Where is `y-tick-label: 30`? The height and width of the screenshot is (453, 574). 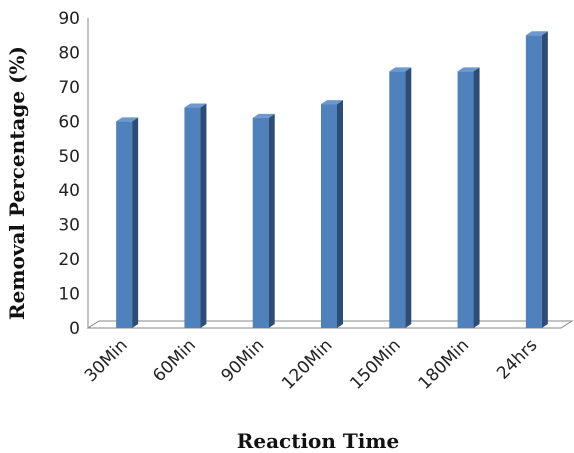
y-tick-label: 30 is located at coordinates (69, 226).